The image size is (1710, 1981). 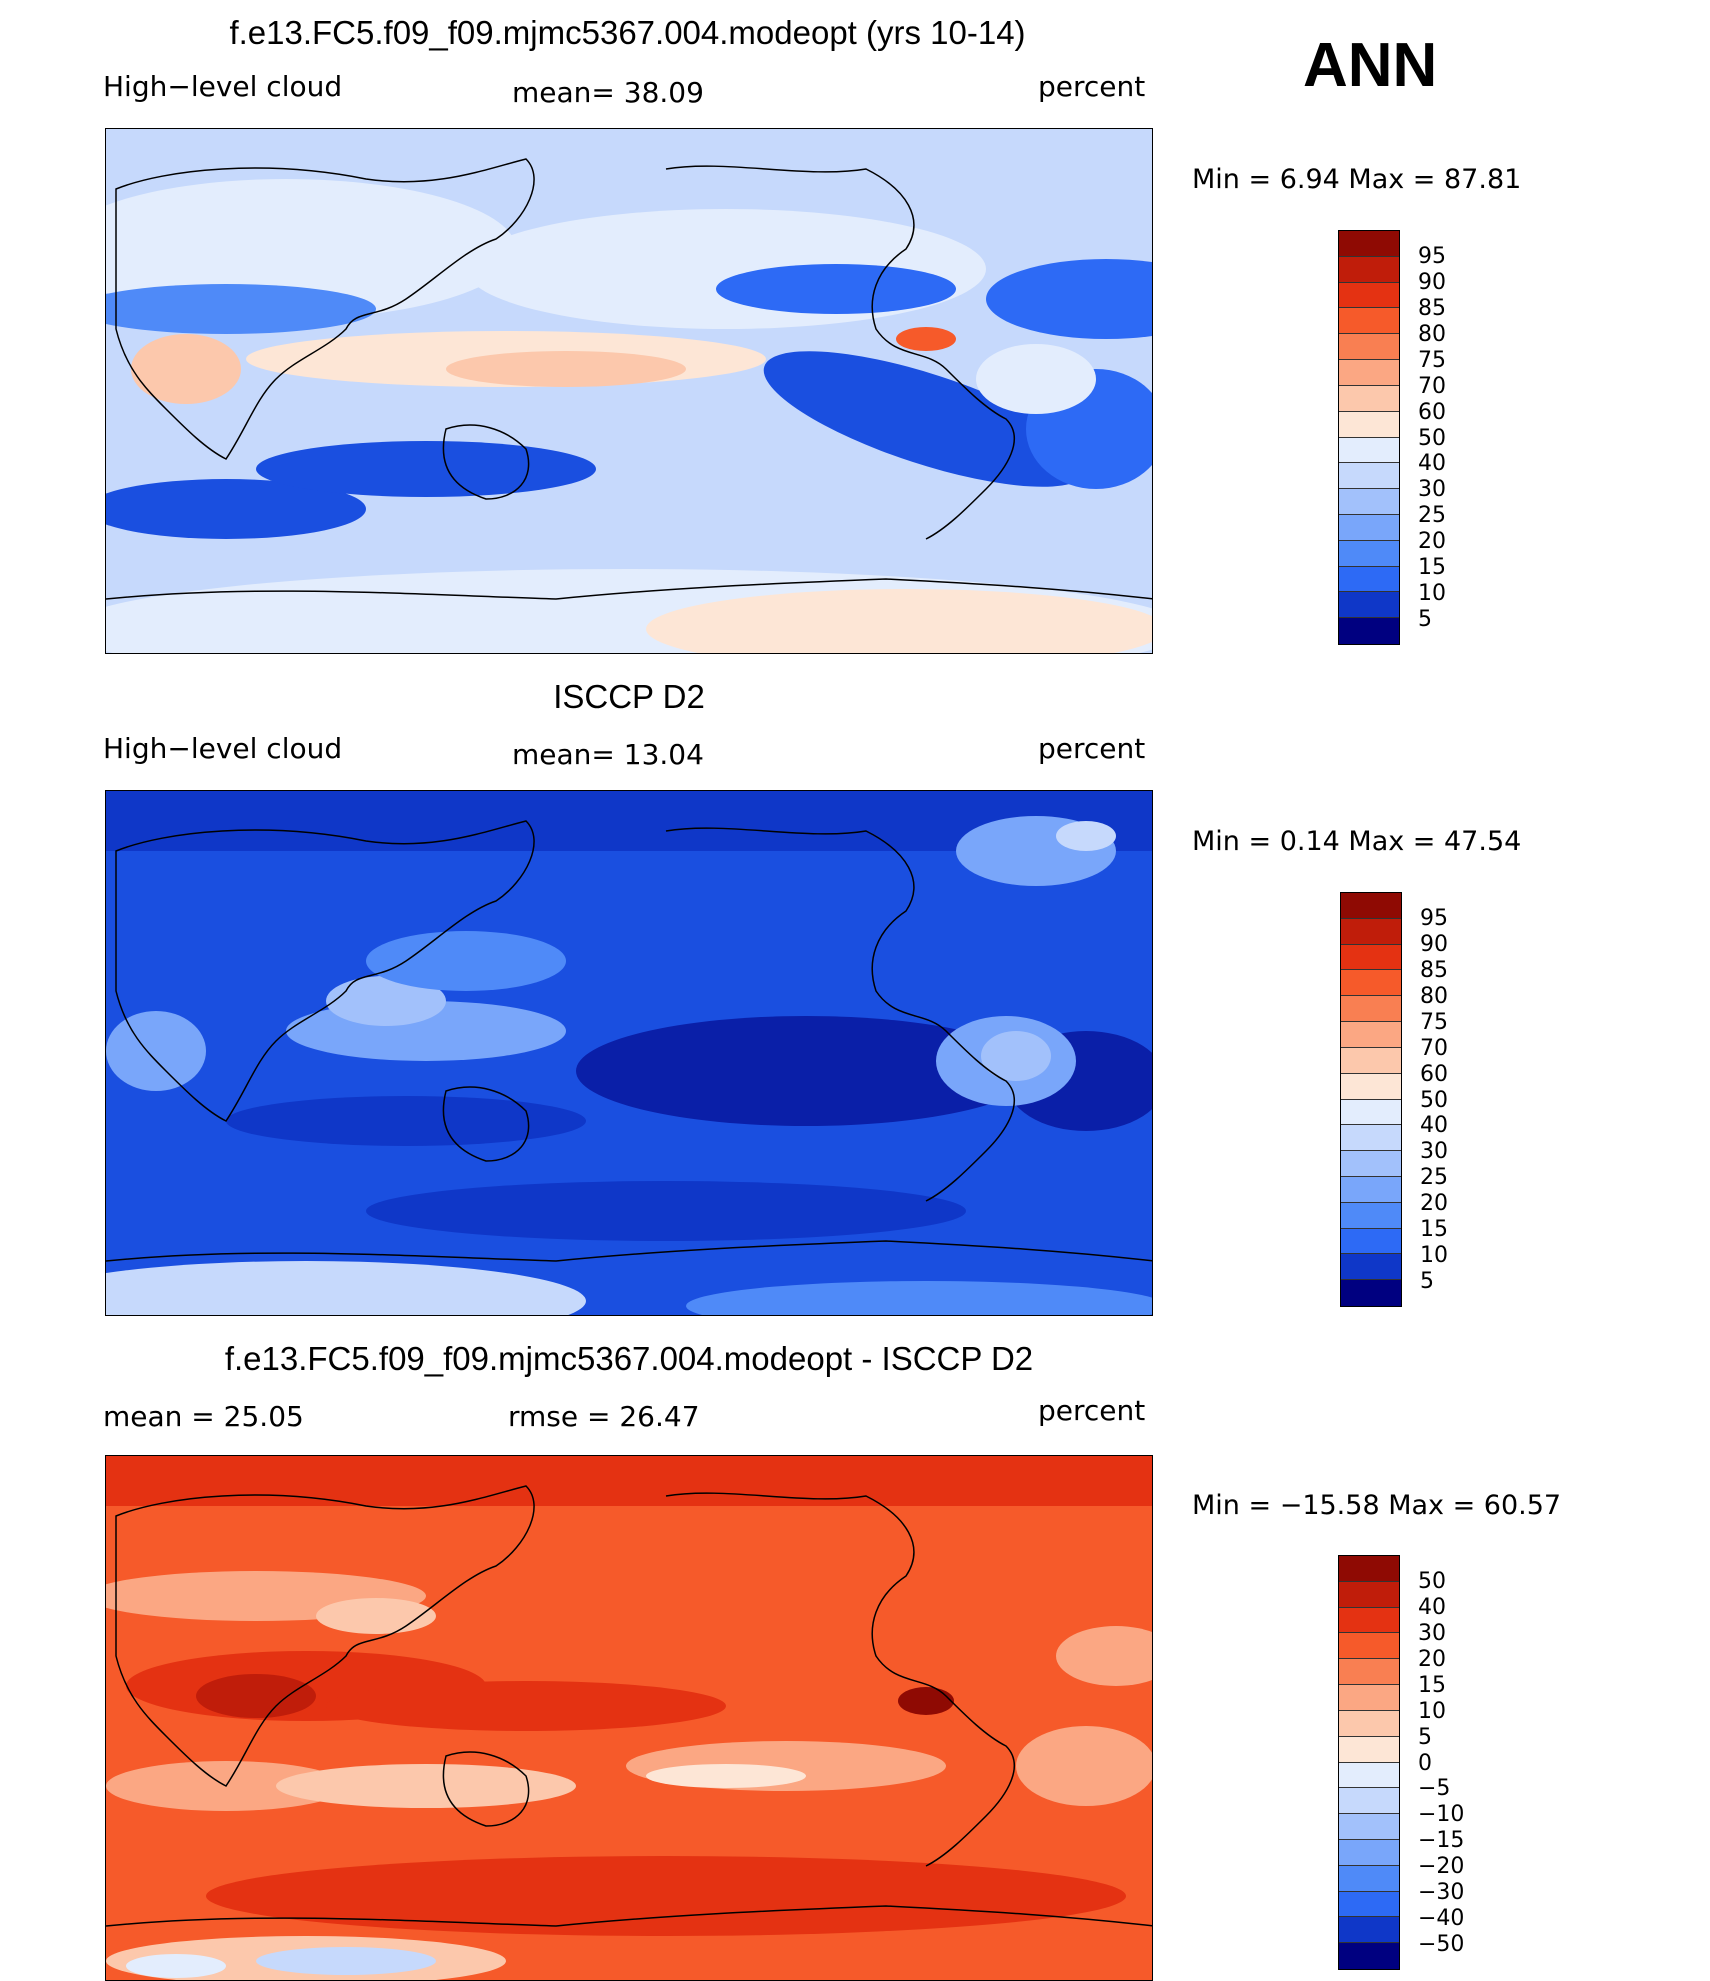 I want to click on colorbar-tick-label: −30, so click(x=1441, y=1893).